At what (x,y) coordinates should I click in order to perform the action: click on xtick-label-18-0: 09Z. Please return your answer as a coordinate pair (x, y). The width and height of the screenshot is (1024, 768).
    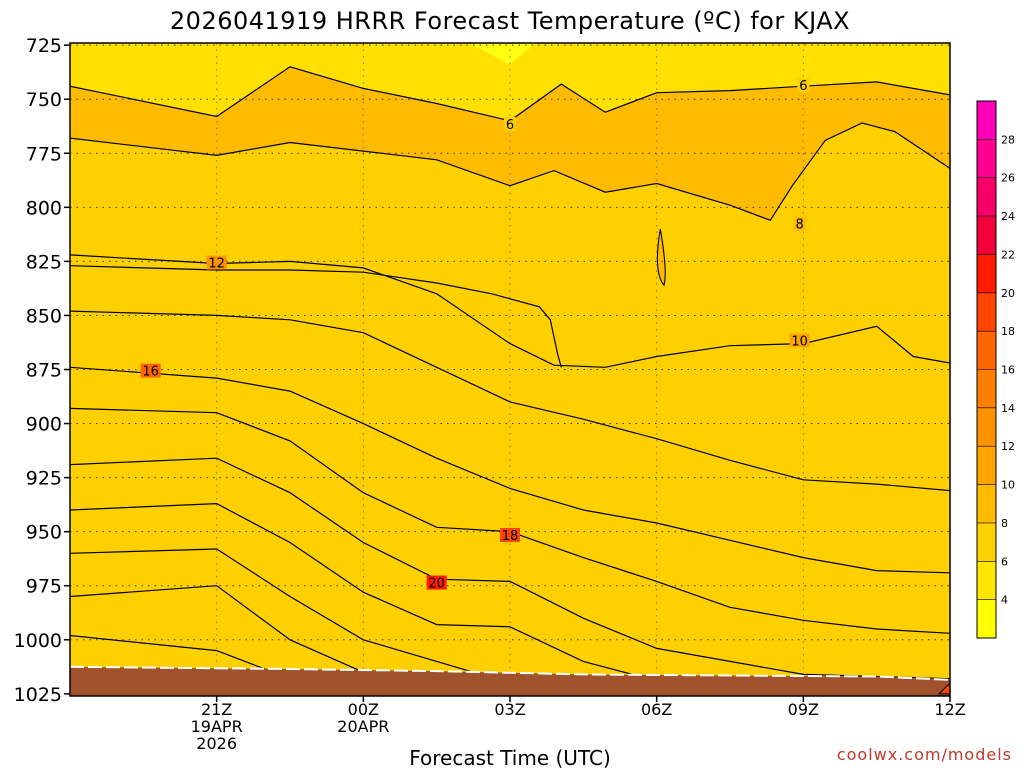
    Looking at the image, I should click on (803, 709).